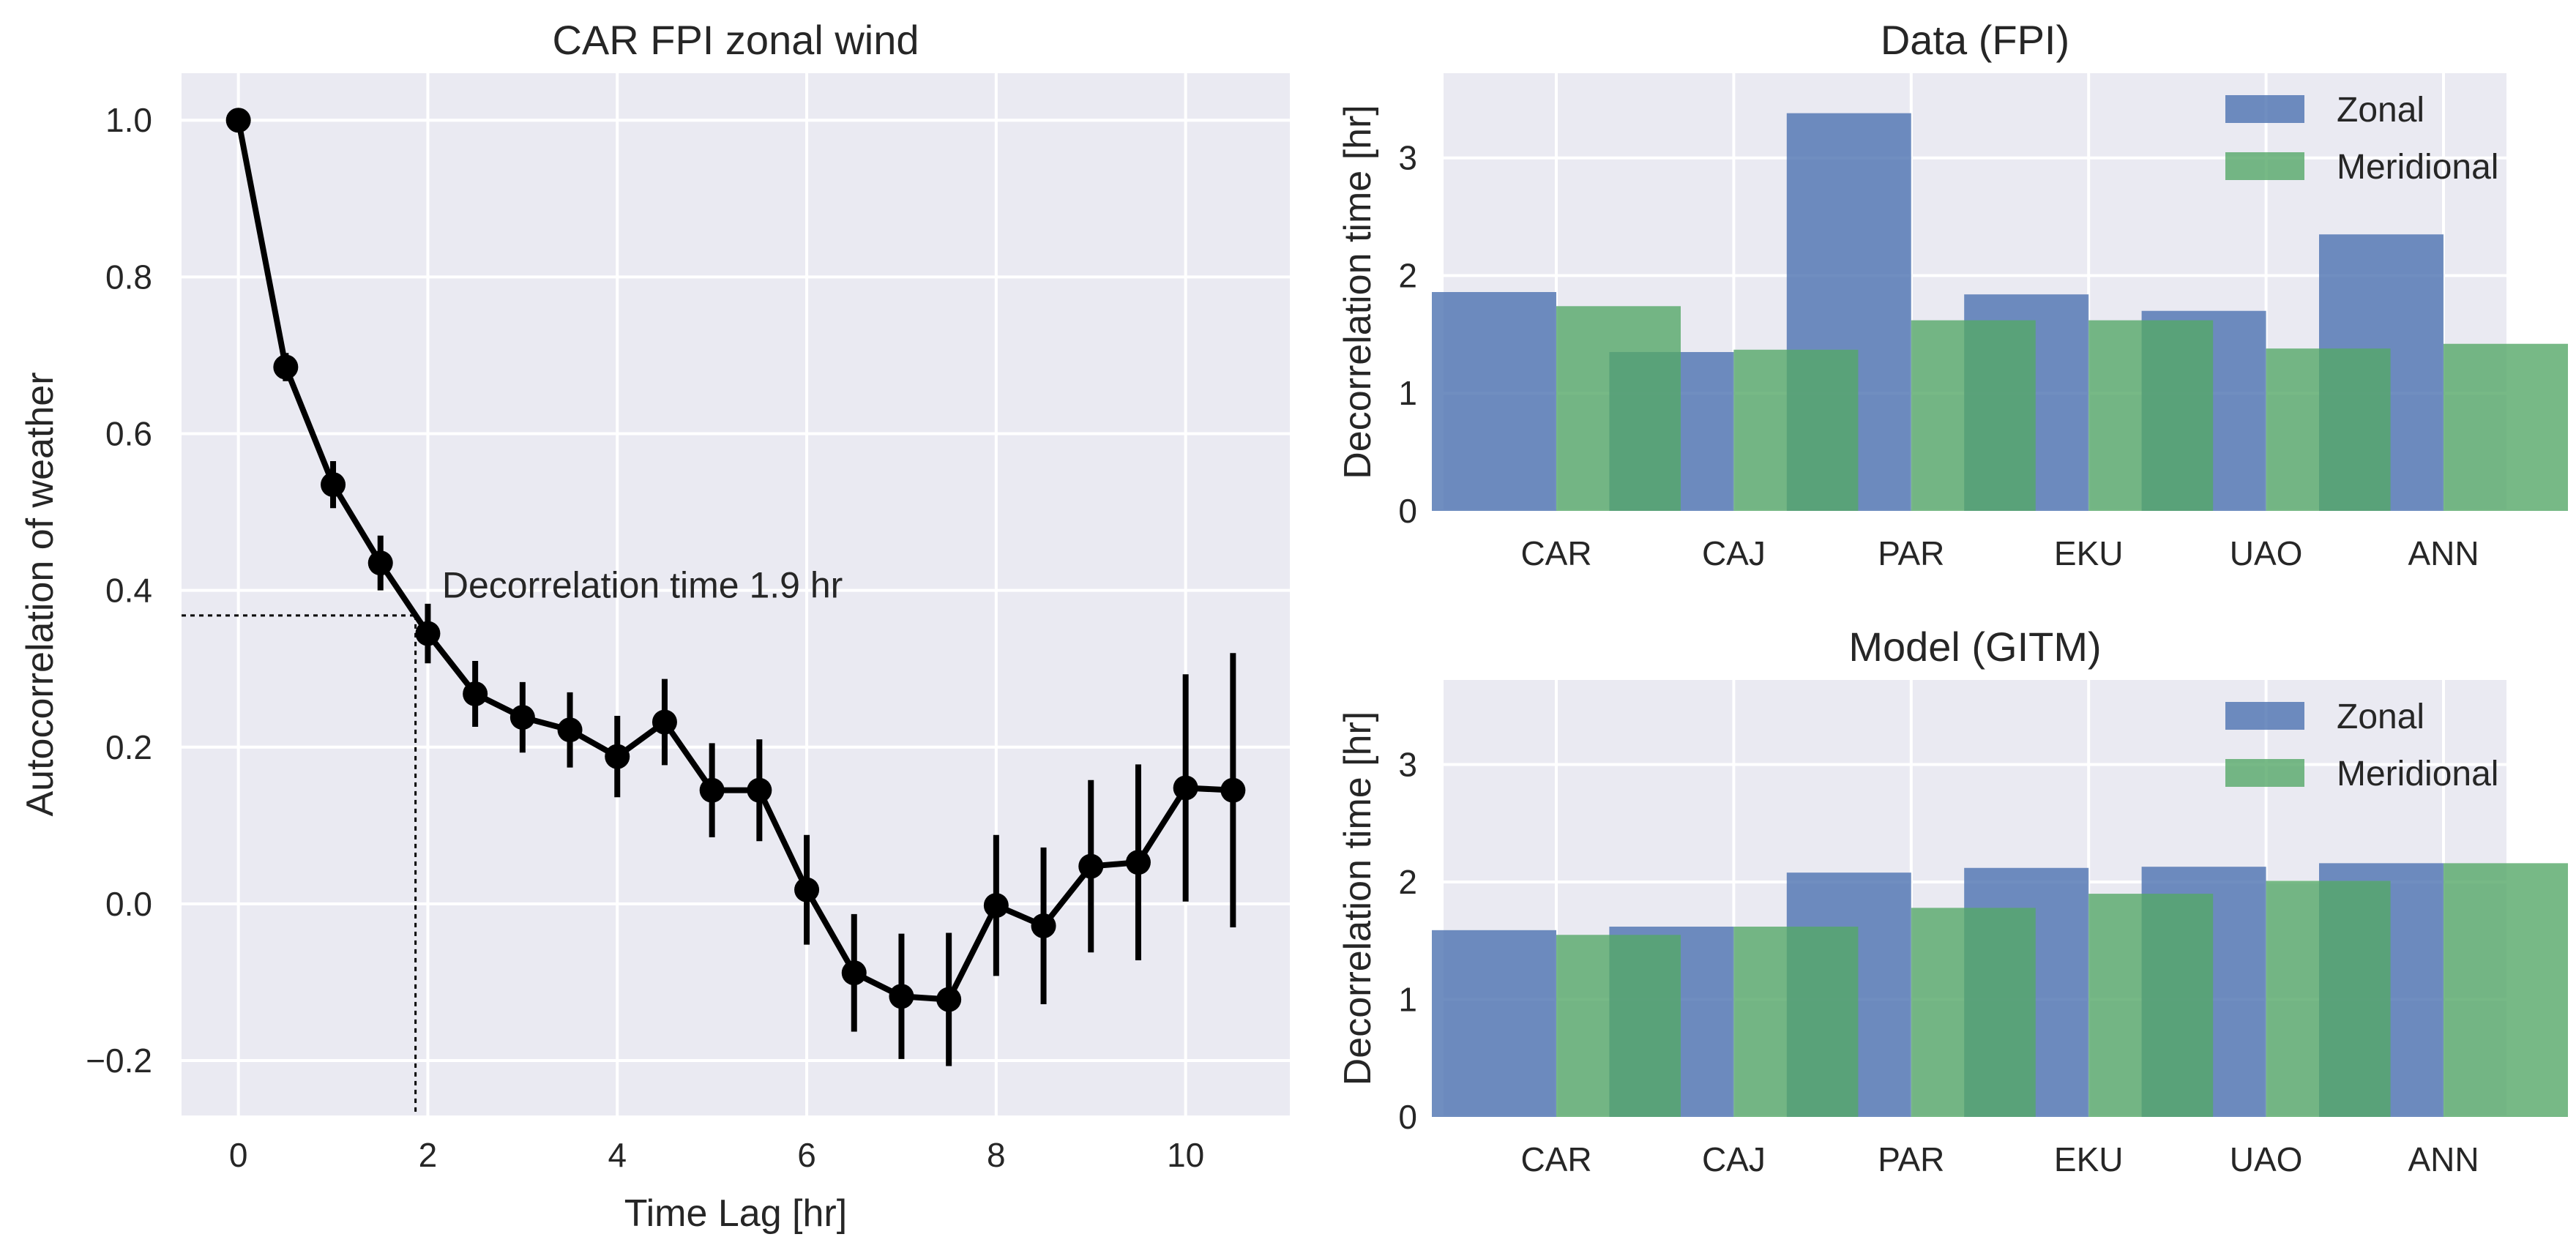  What do you see at coordinates (428, 1155) in the screenshot?
I see `x-tick-label: 2` at bounding box center [428, 1155].